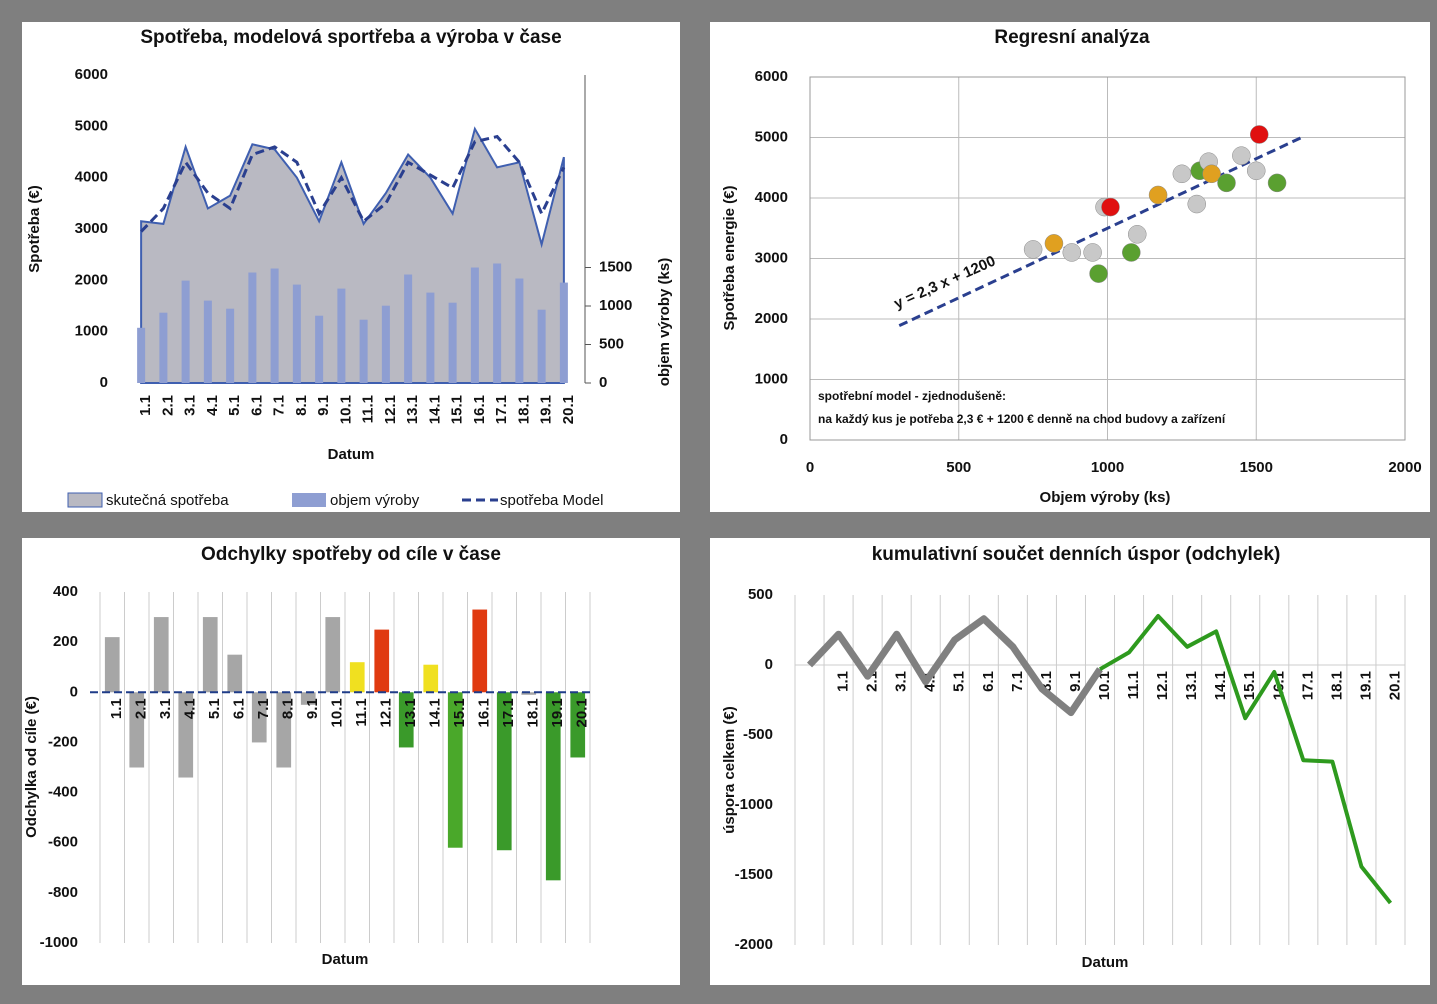 Image resolution: width=1437 pixels, height=1004 pixels. I want to click on y-tick-label: 1000, so click(91, 331).